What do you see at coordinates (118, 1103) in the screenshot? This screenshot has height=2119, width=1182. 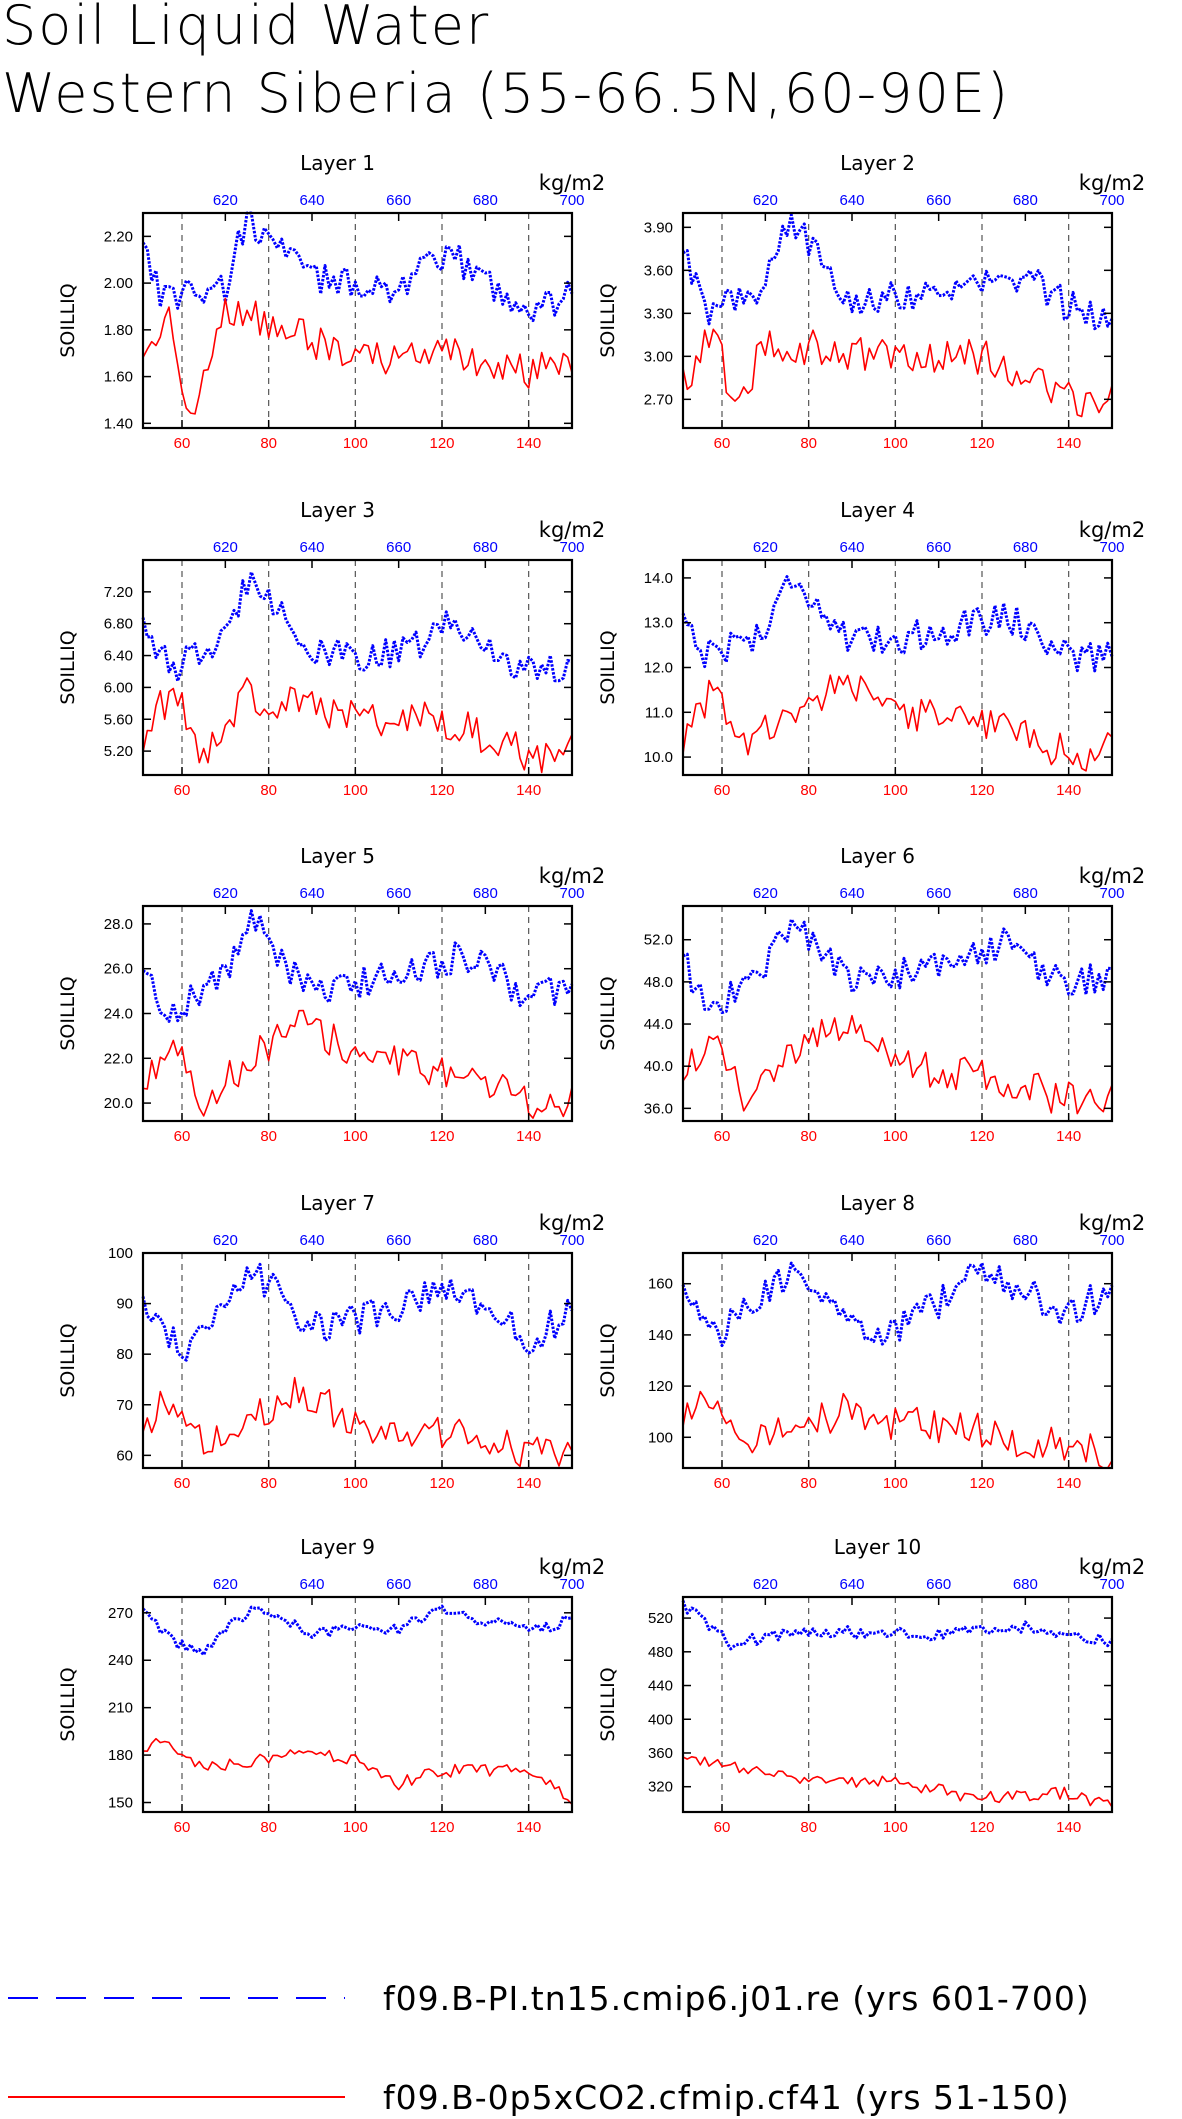 I see `y-tick-label: 20.0` at bounding box center [118, 1103].